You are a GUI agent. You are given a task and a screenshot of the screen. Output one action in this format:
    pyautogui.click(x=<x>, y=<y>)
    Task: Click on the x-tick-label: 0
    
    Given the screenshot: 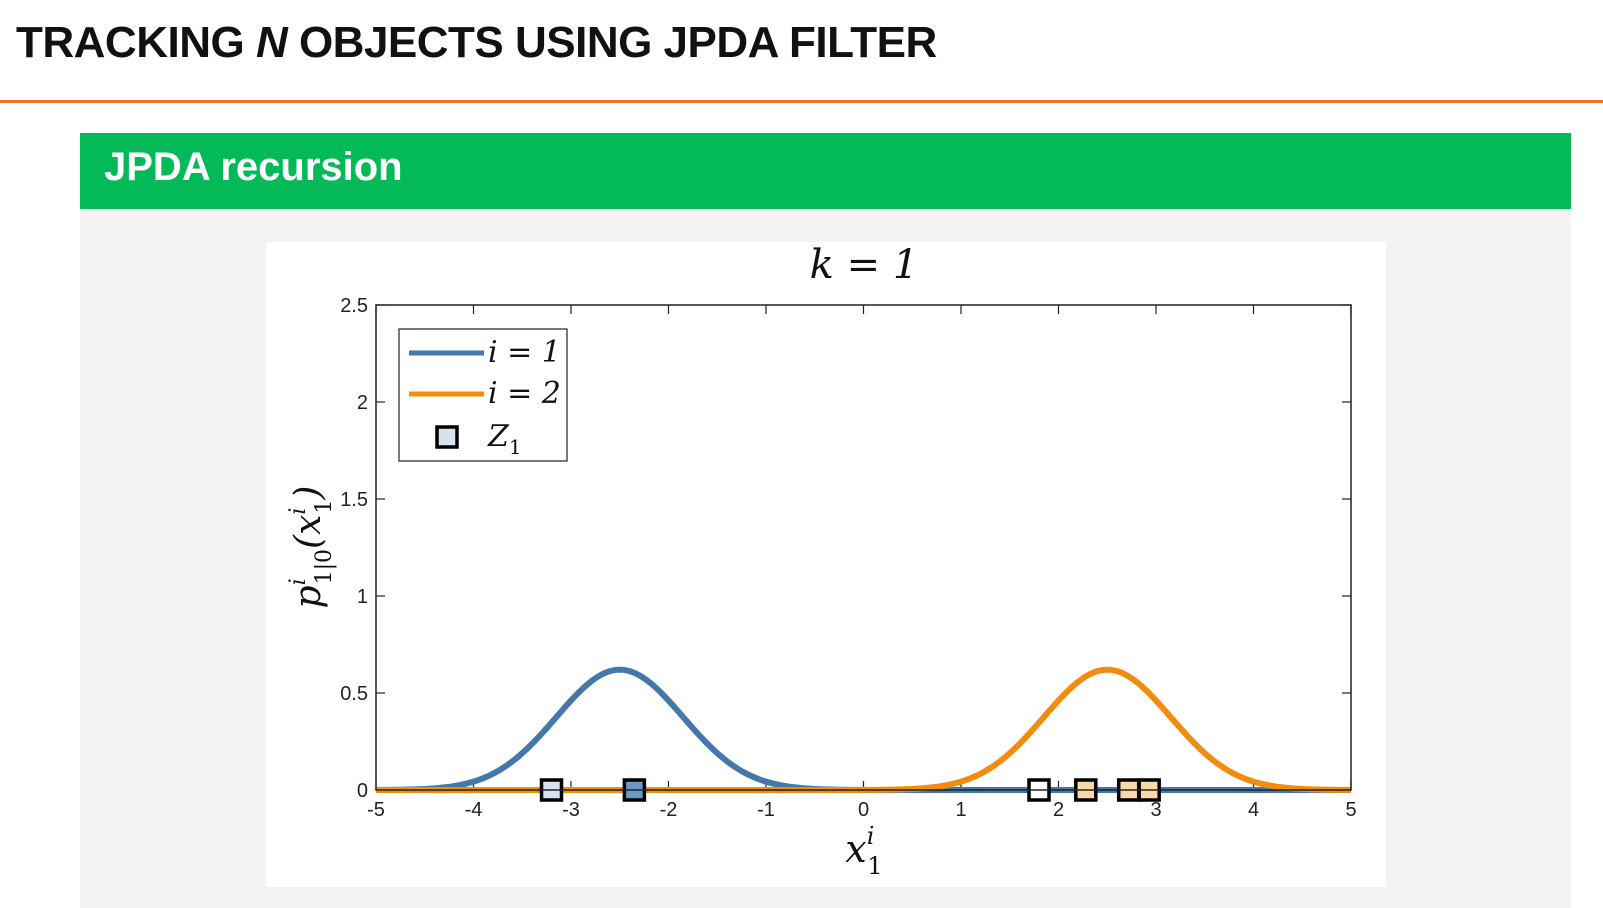 What is the action you would take?
    pyautogui.click(x=863, y=810)
    